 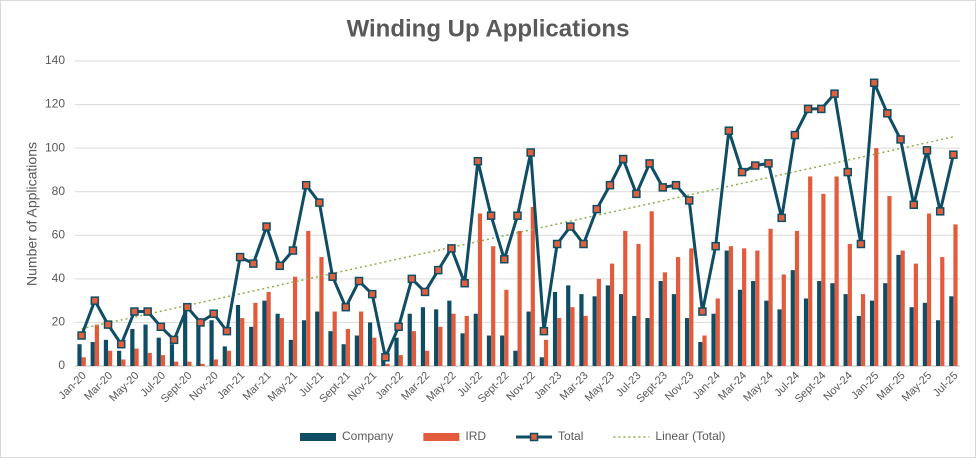 I want to click on y-tick-label: 100, so click(x=55, y=147).